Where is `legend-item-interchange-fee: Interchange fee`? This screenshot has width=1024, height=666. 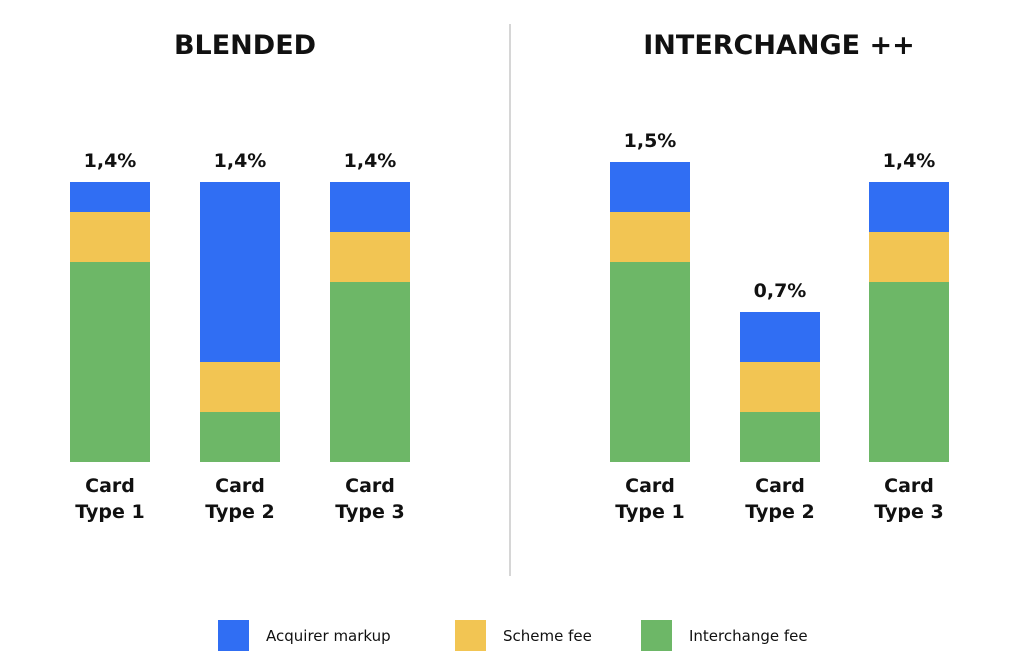 legend-item-interchange-fee: Interchange fee is located at coordinates (724, 635).